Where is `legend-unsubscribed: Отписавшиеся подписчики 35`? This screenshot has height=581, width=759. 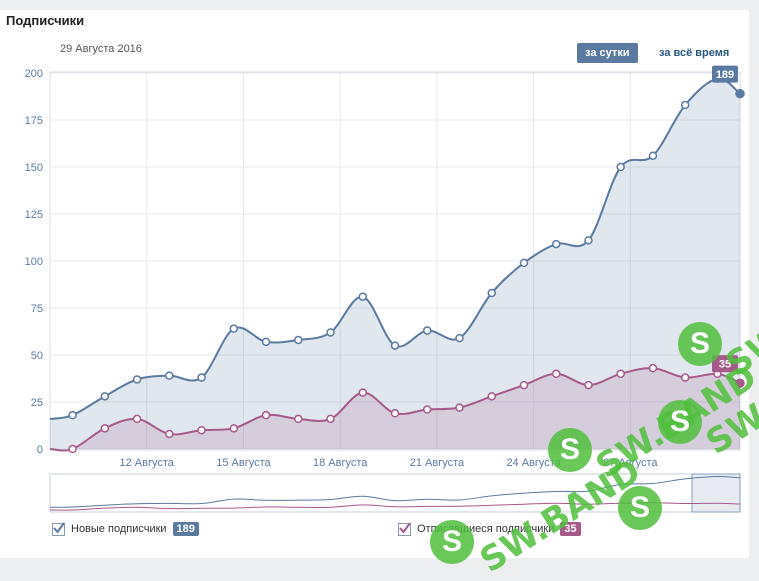
legend-unsubscribed: Отписавшиеся подписчики 35 is located at coordinates (489, 528).